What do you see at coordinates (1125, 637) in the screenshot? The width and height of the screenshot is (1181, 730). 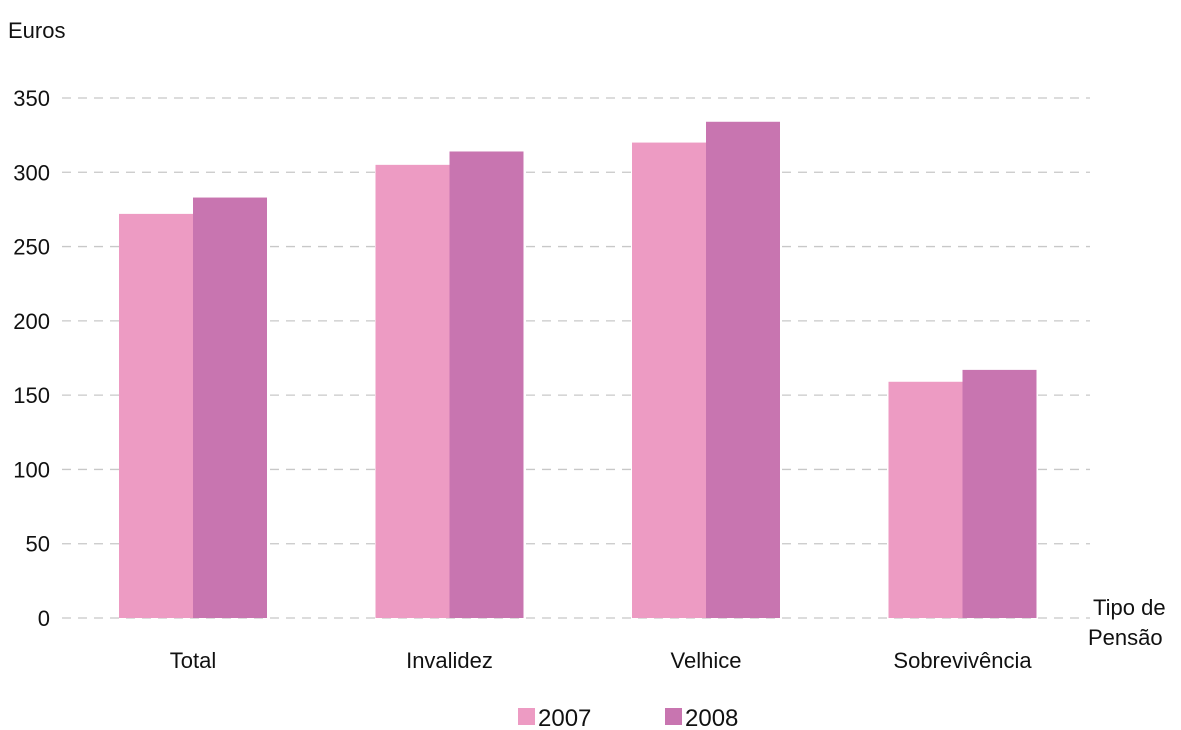 I see `x-axis-title-line-2: Pensão` at bounding box center [1125, 637].